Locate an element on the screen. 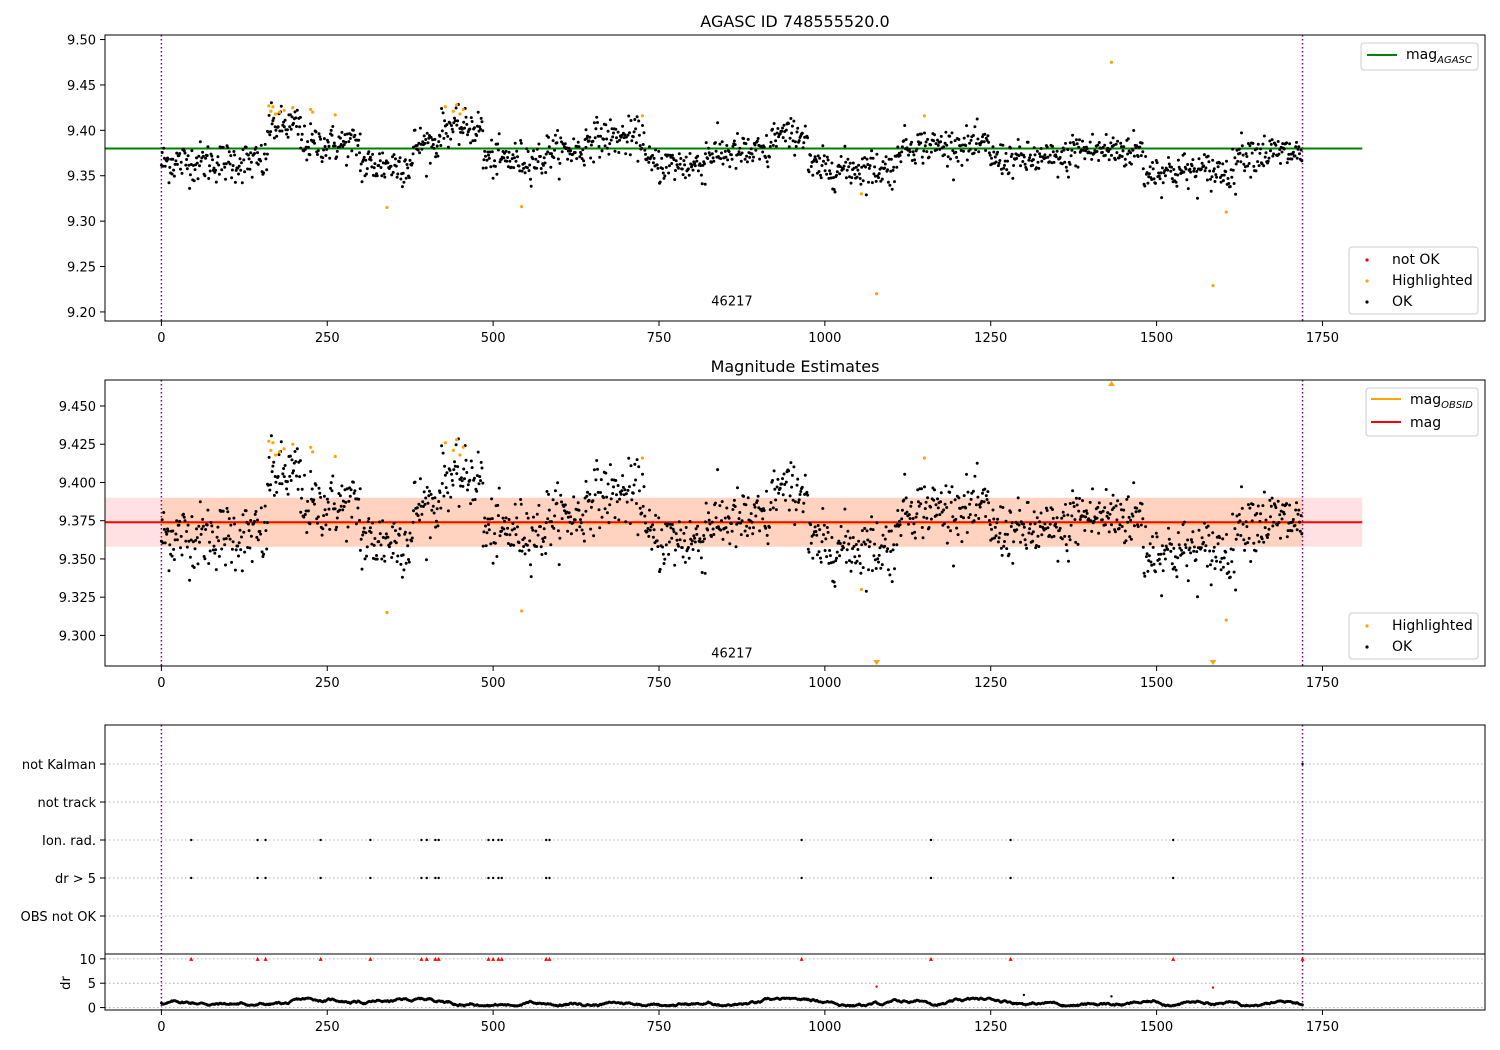 This screenshot has width=1500, height=1050. dr-outlier-point is located at coordinates (1213, 987).